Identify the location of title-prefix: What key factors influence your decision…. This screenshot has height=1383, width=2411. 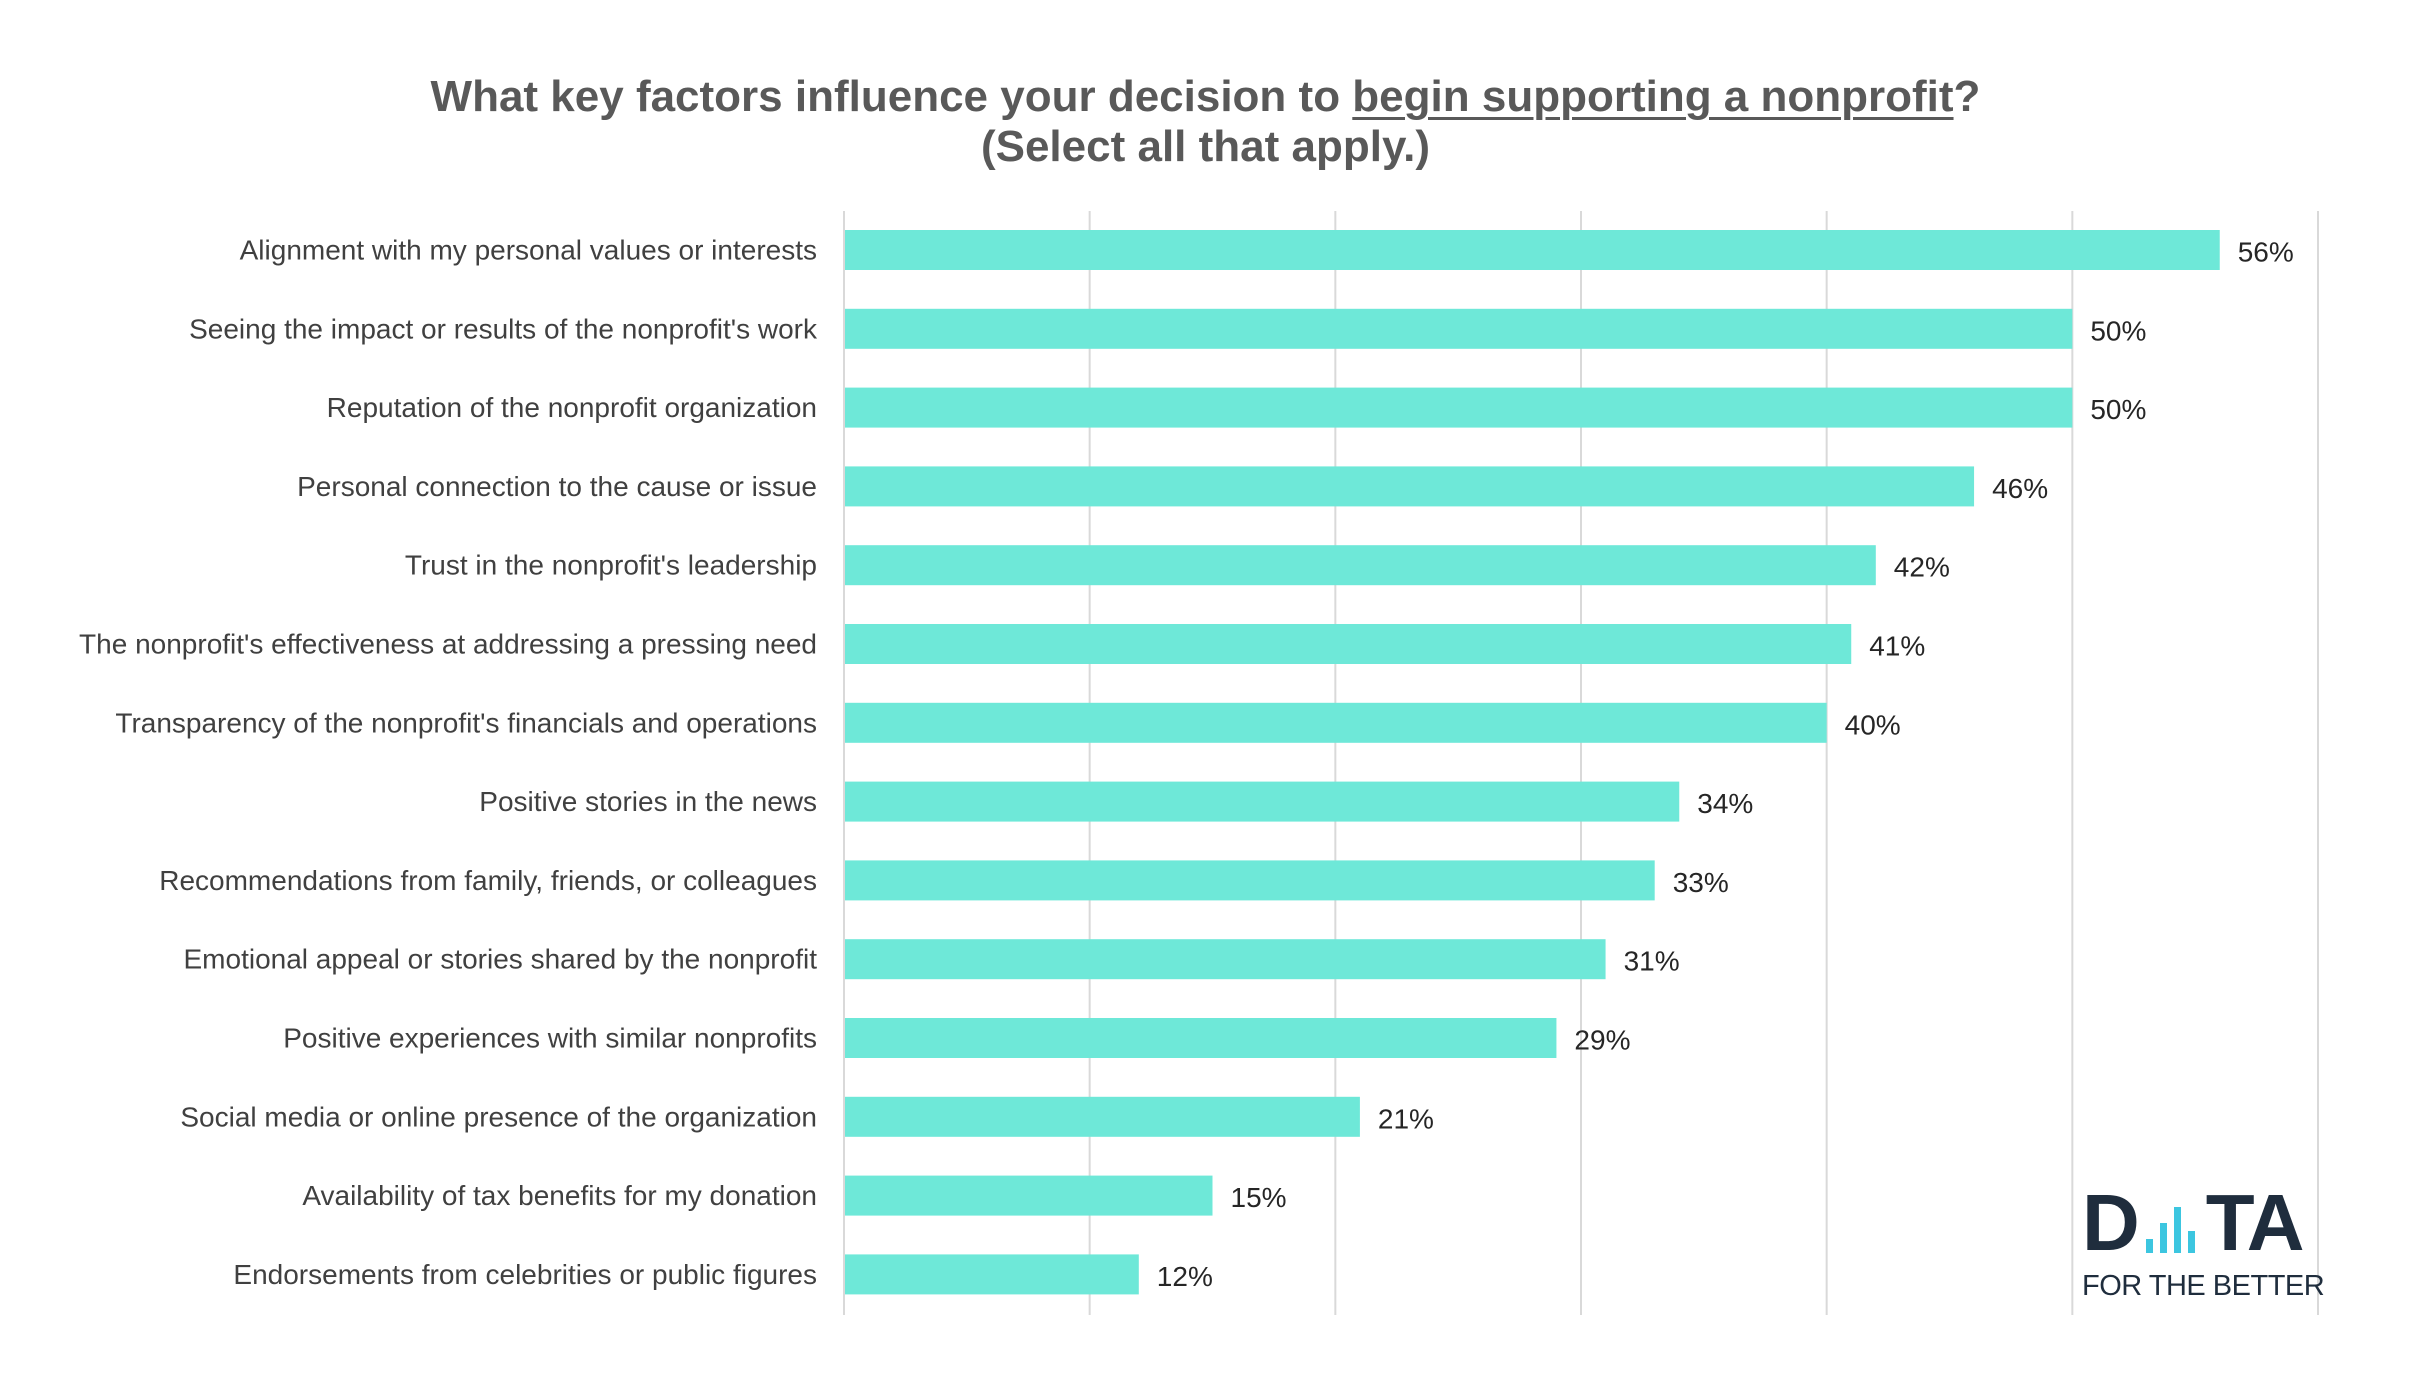
(891, 96).